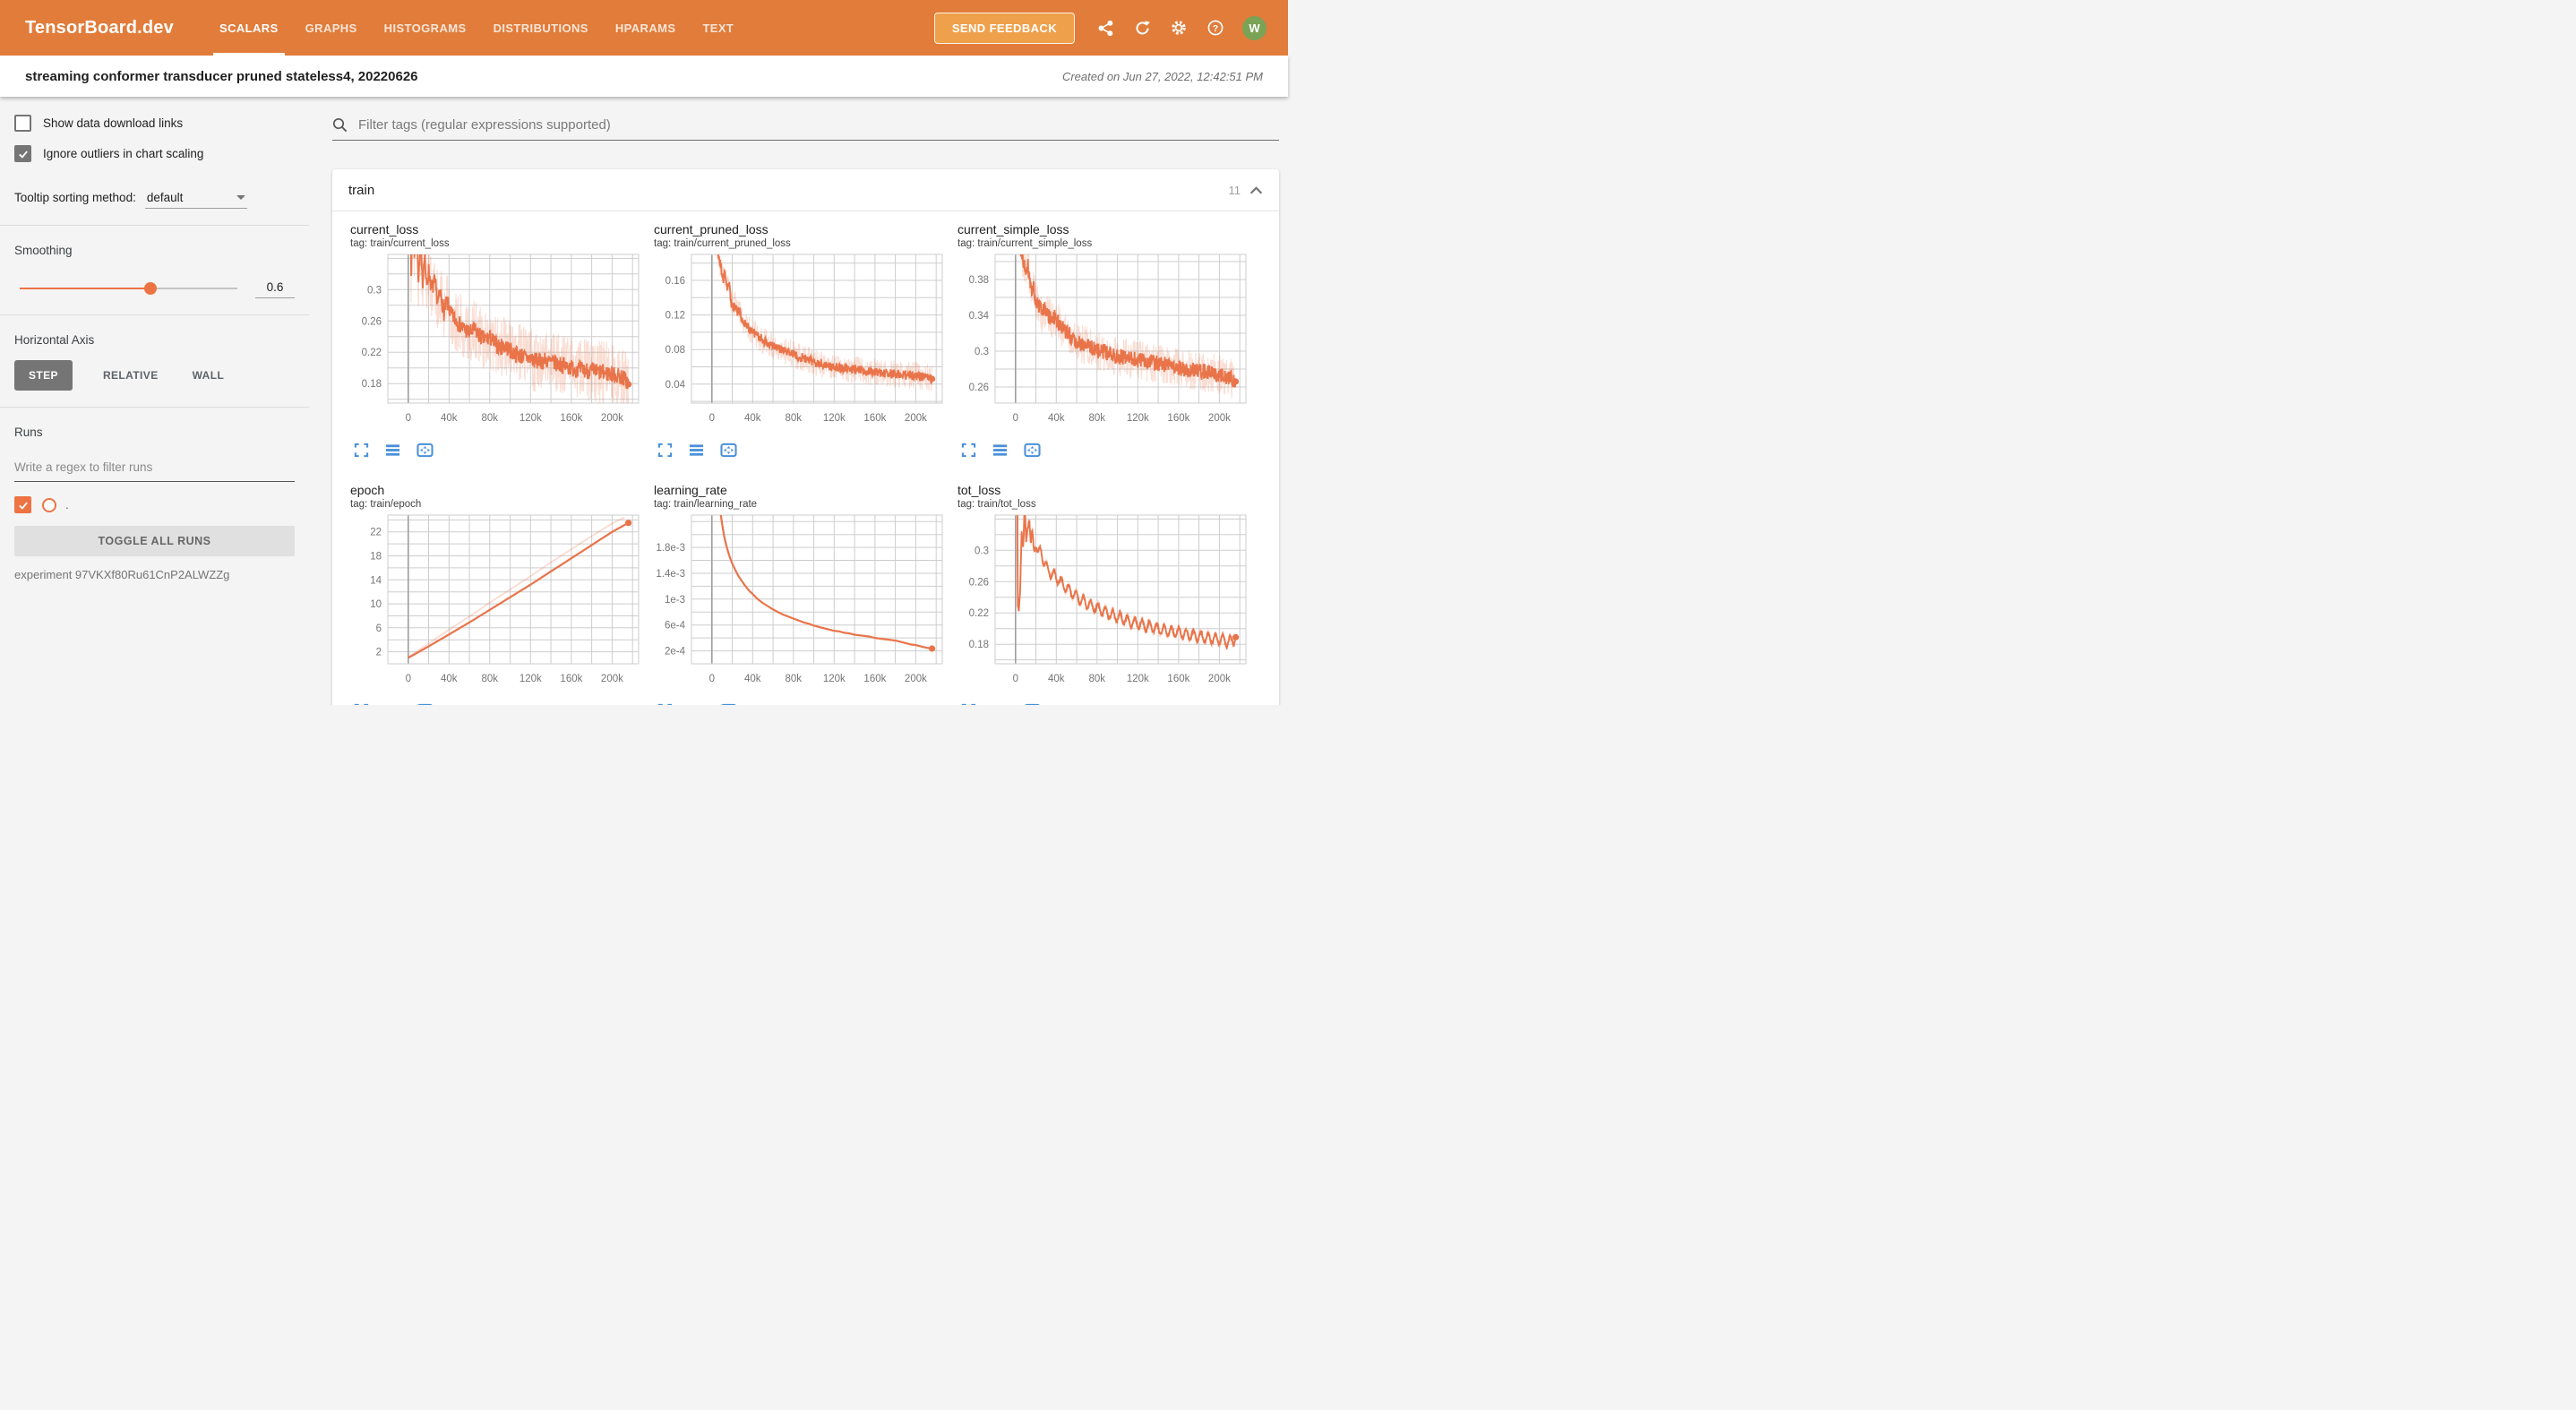  What do you see at coordinates (1256, 190) in the screenshot?
I see `chevron-up-icon` at bounding box center [1256, 190].